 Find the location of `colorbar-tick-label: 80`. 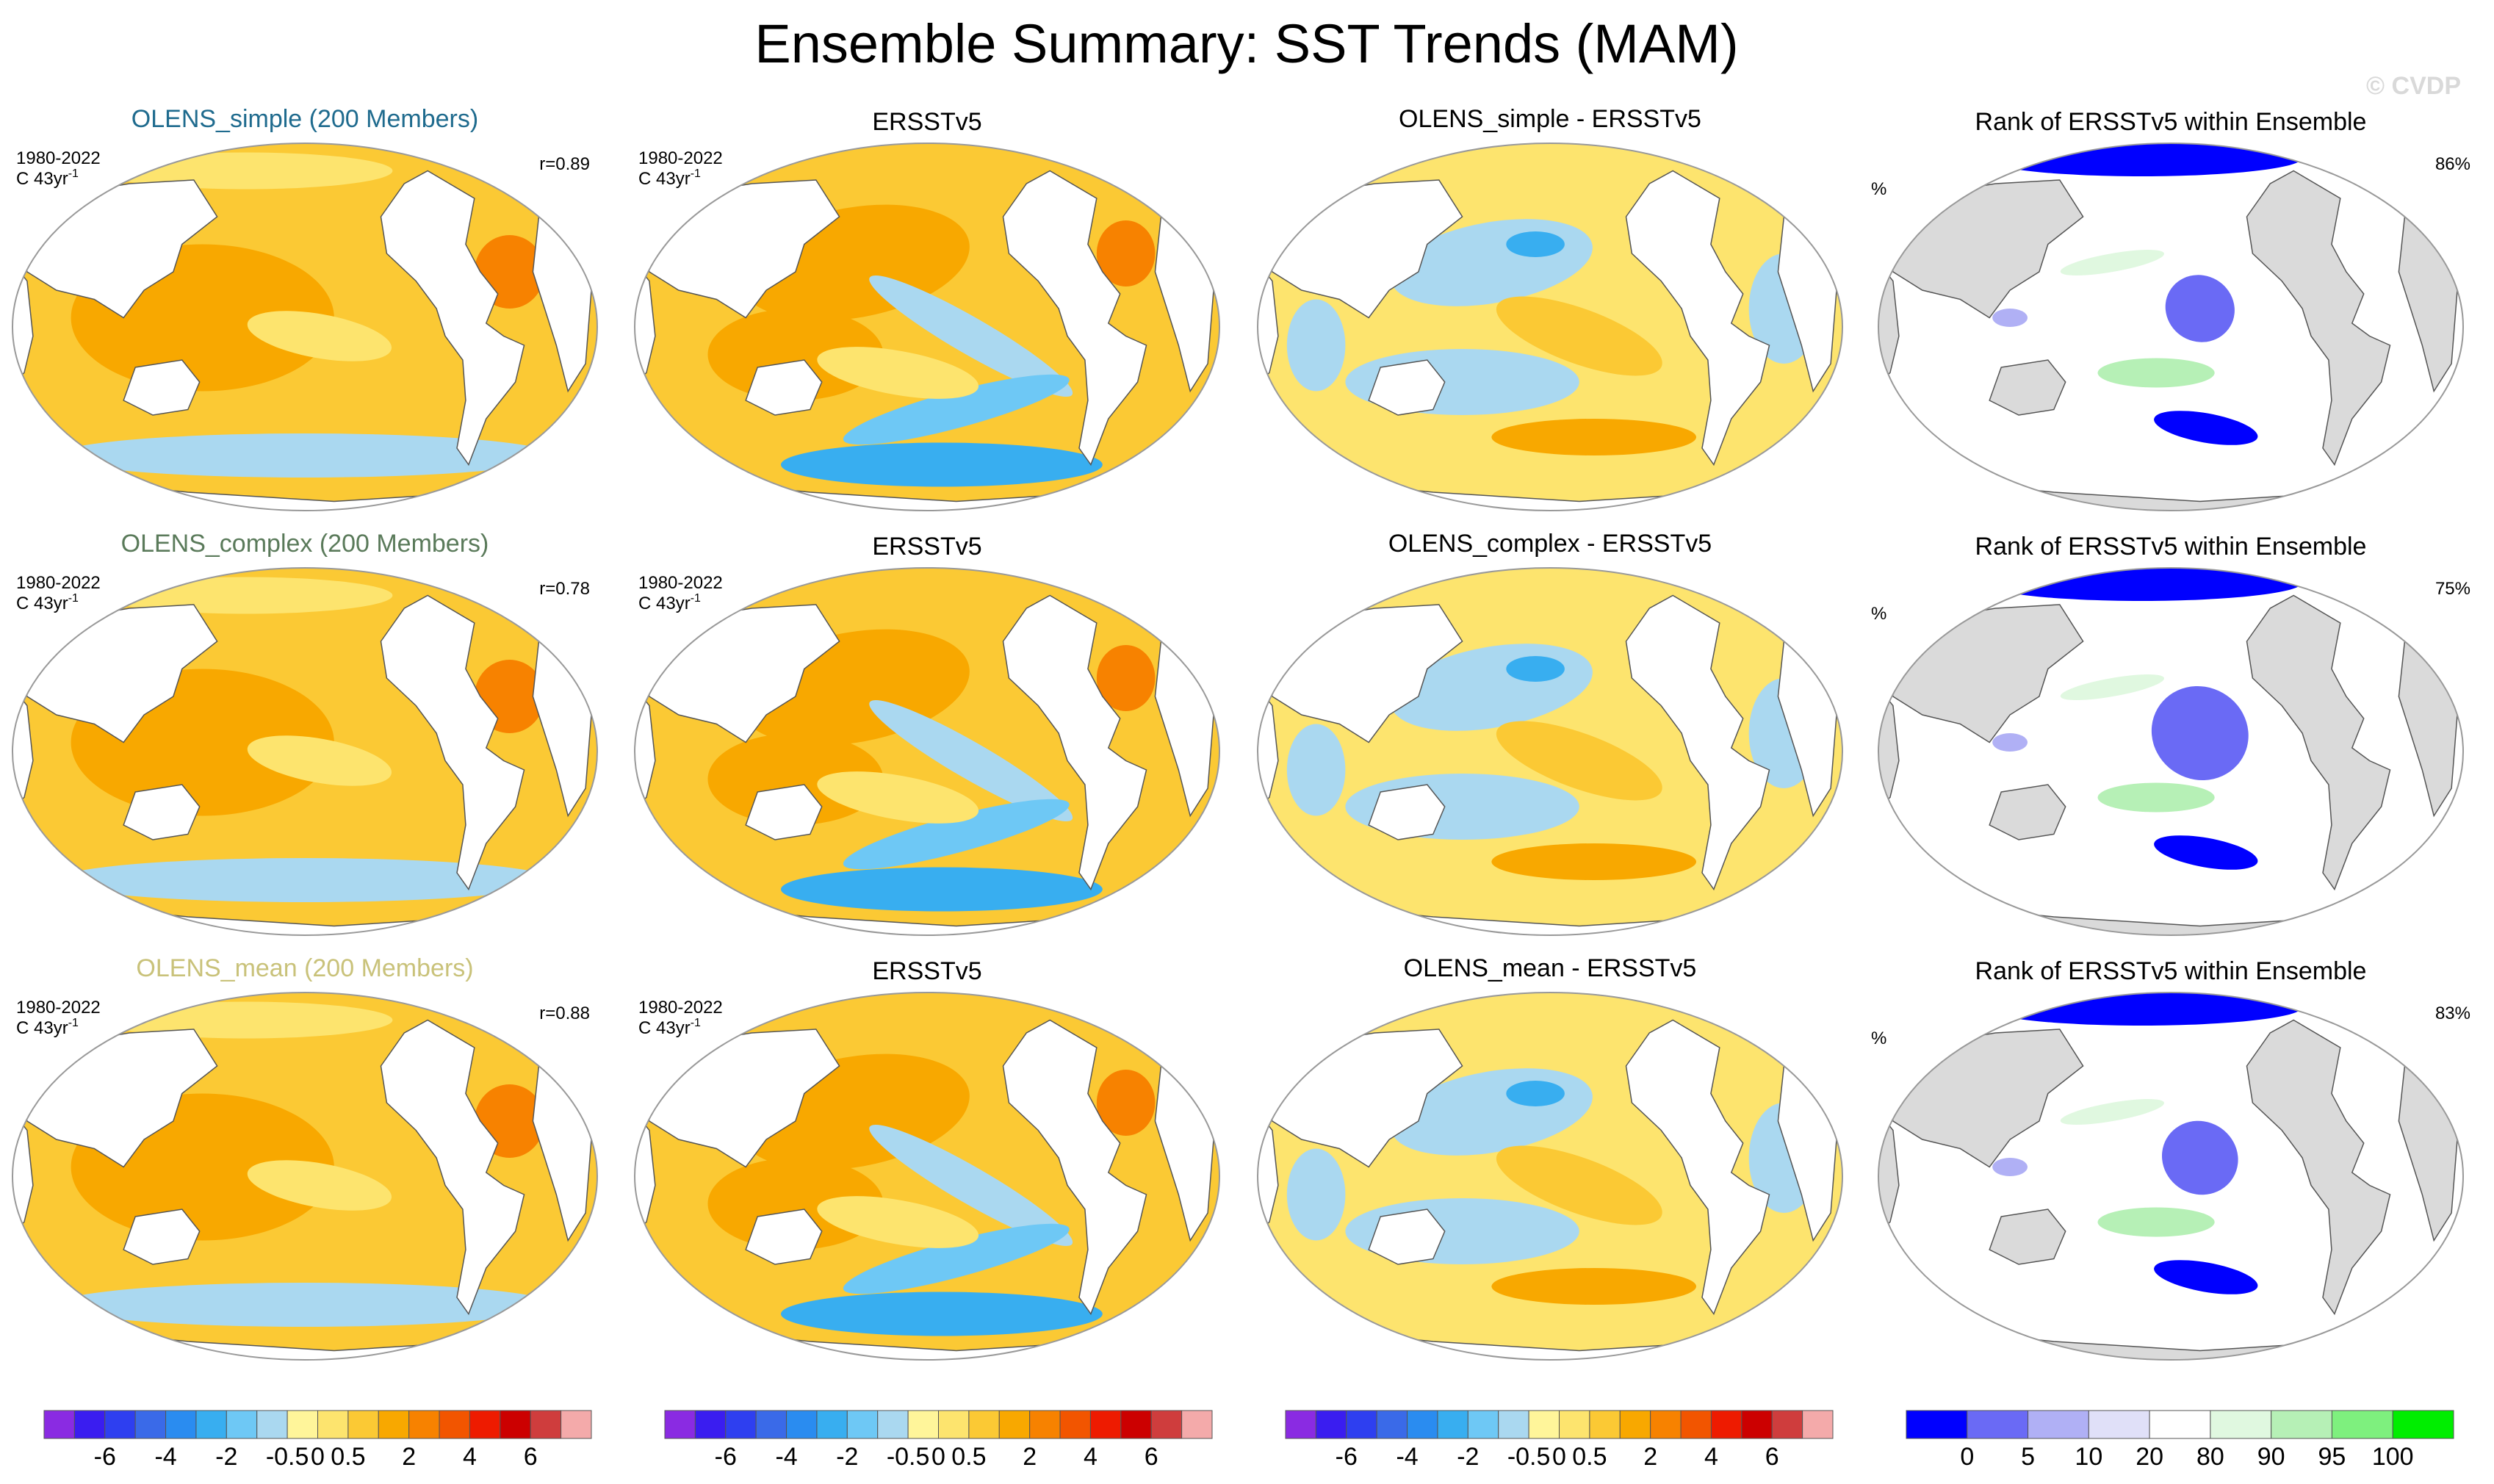

colorbar-tick-label: 80 is located at coordinates (2210, 1457).